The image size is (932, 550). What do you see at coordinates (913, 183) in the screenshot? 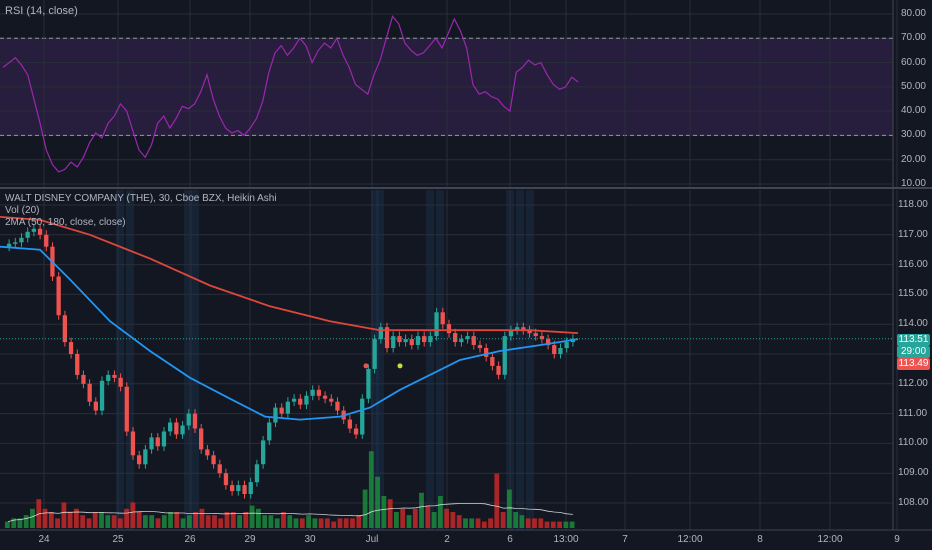
I see `rsi-tick-label: 10.00` at bounding box center [913, 183].